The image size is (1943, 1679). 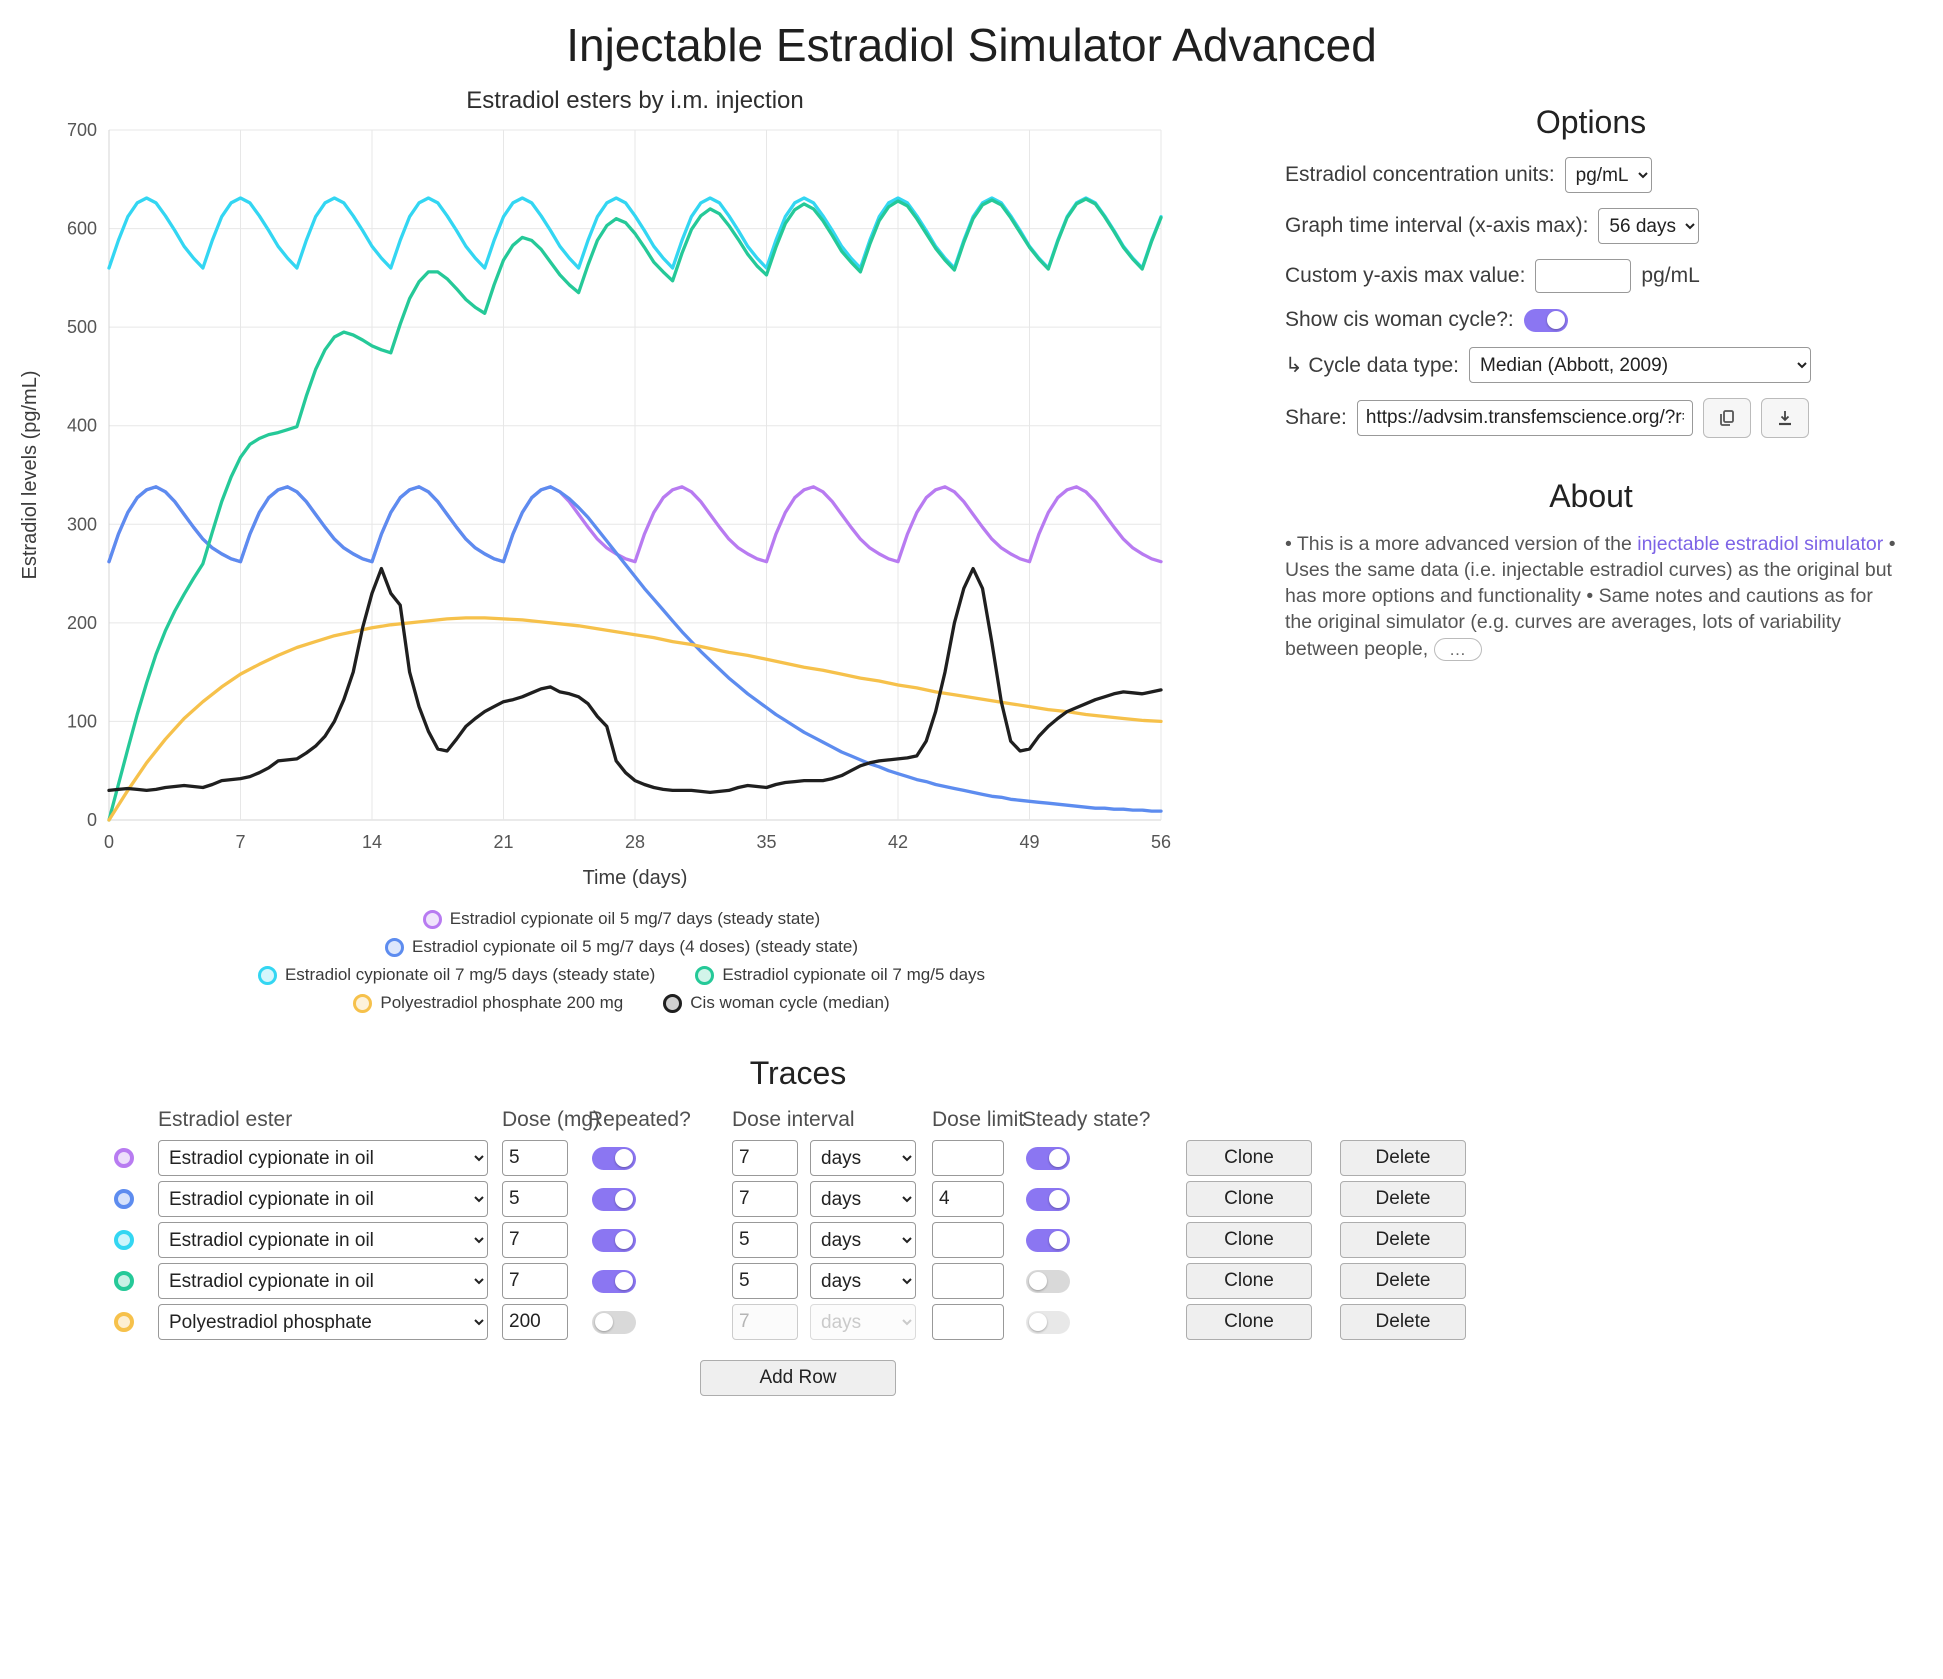 I want to click on traces-heading: Traces, so click(x=798, y=1073).